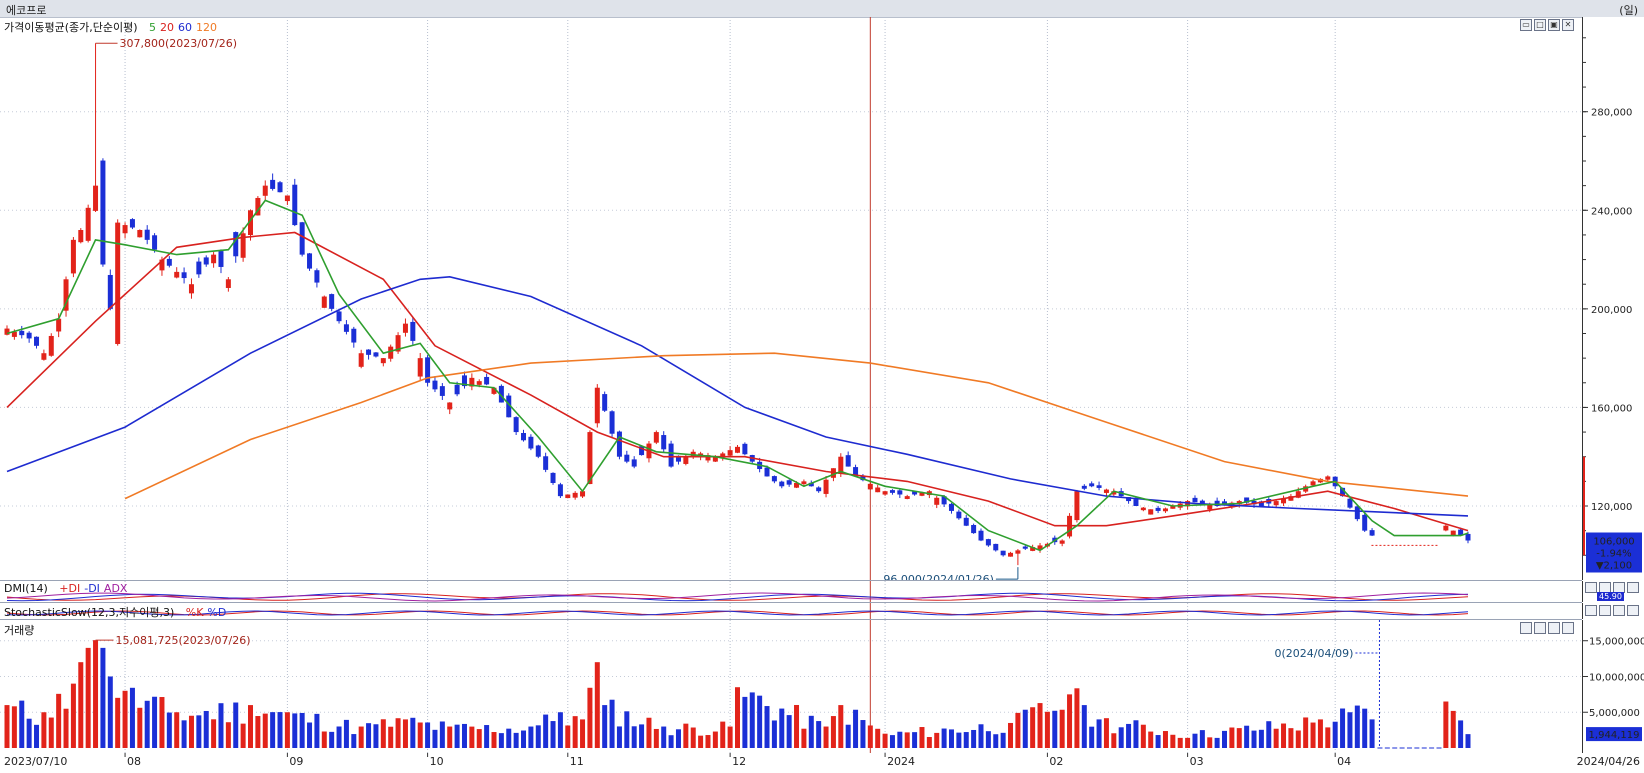 The image size is (1644, 773). What do you see at coordinates (1591, 587) in the screenshot?
I see `dmi-collapse-icon` at bounding box center [1591, 587].